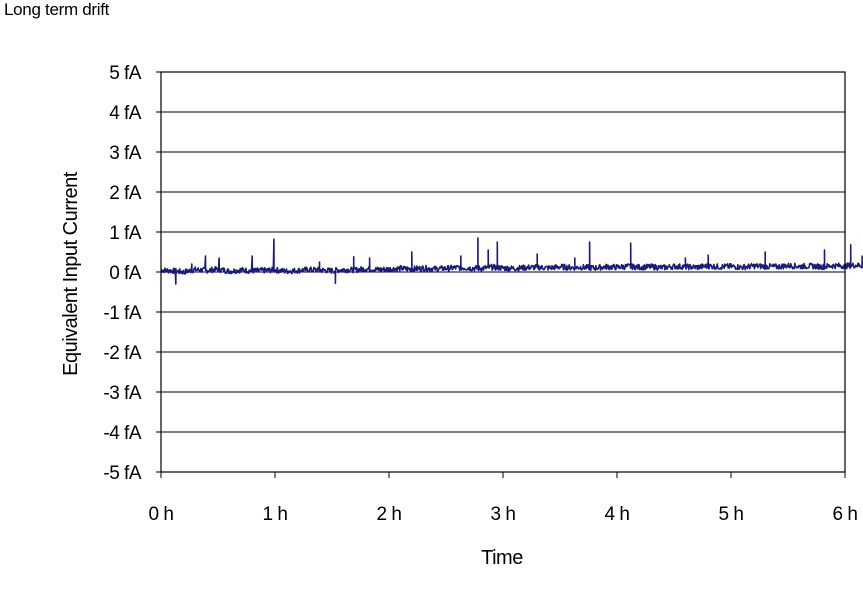  Describe the element at coordinates (125, 233) in the screenshot. I see `y-tick-label: 1 fA` at that location.